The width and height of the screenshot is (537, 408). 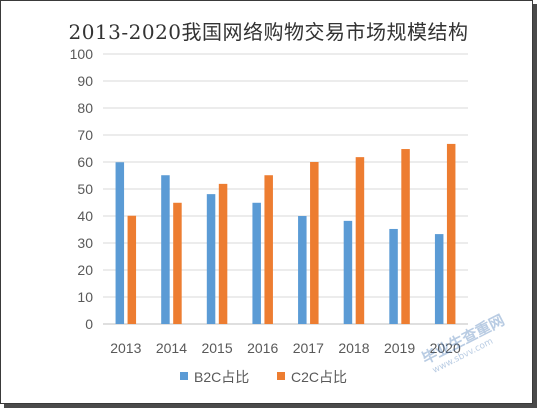 What do you see at coordinates (360, 240) in the screenshot?
I see `bar-c2c-2018` at bounding box center [360, 240].